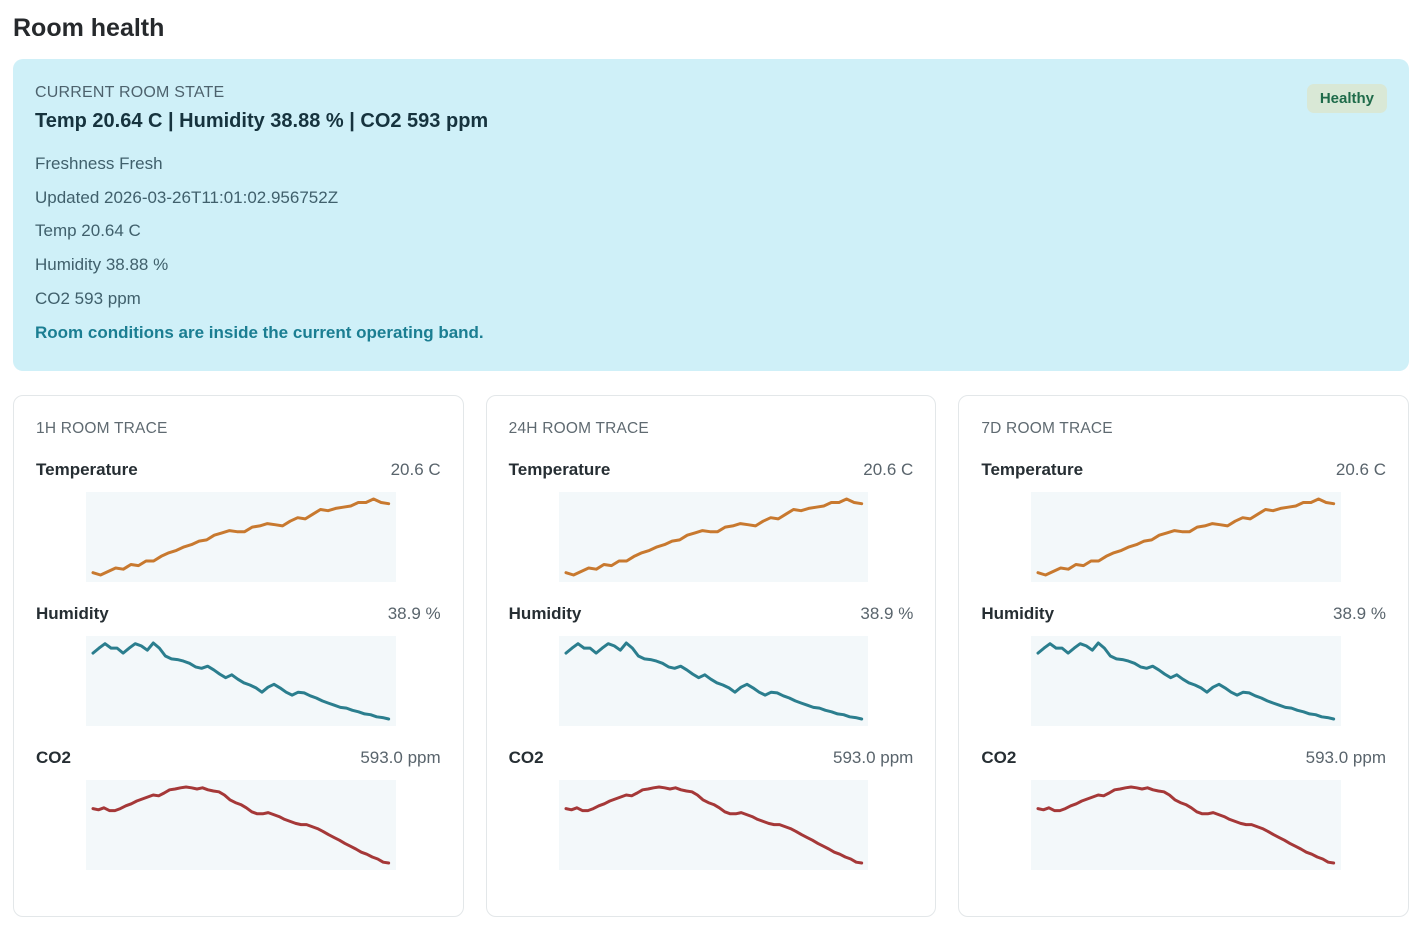 The width and height of the screenshot is (1422, 929). I want to click on state-line-co2: CO2 593 ppm, so click(88, 298).